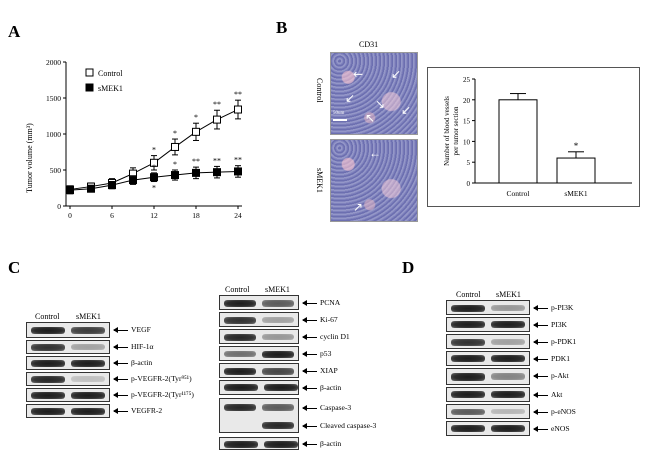 This screenshot has width=650, height=452. I want to click on blood-vessel-chart-frame, so click(533, 137).